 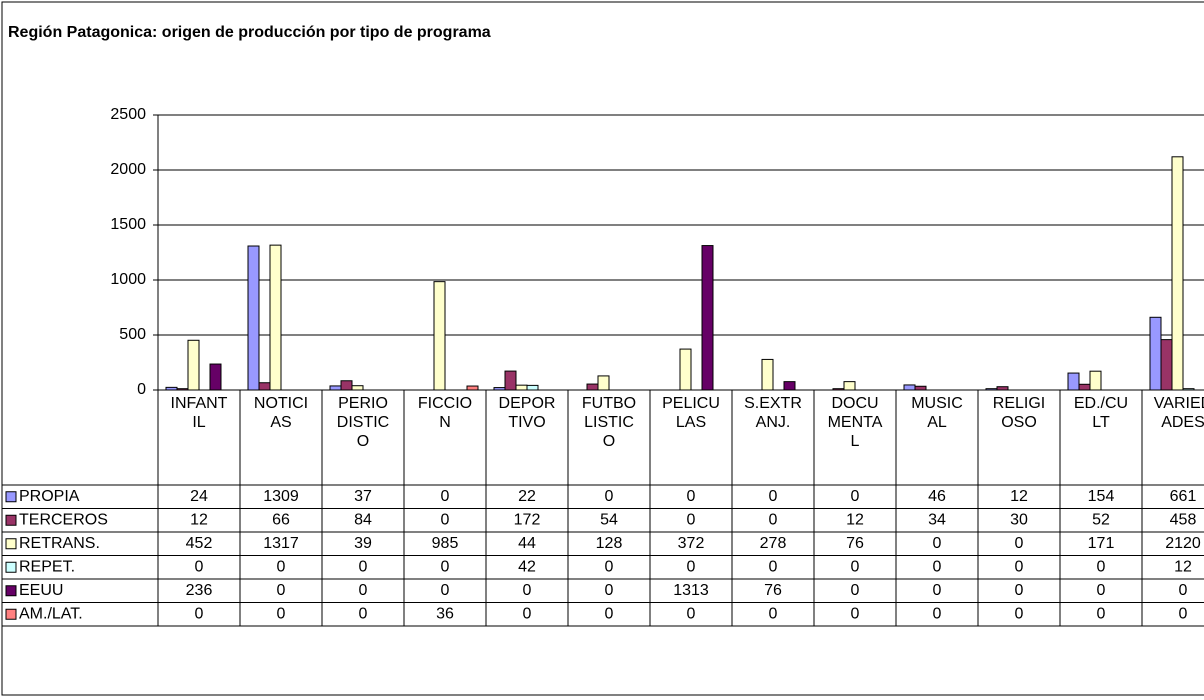 What do you see at coordinates (691, 543) in the screenshot?
I see `table-value: 372` at bounding box center [691, 543].